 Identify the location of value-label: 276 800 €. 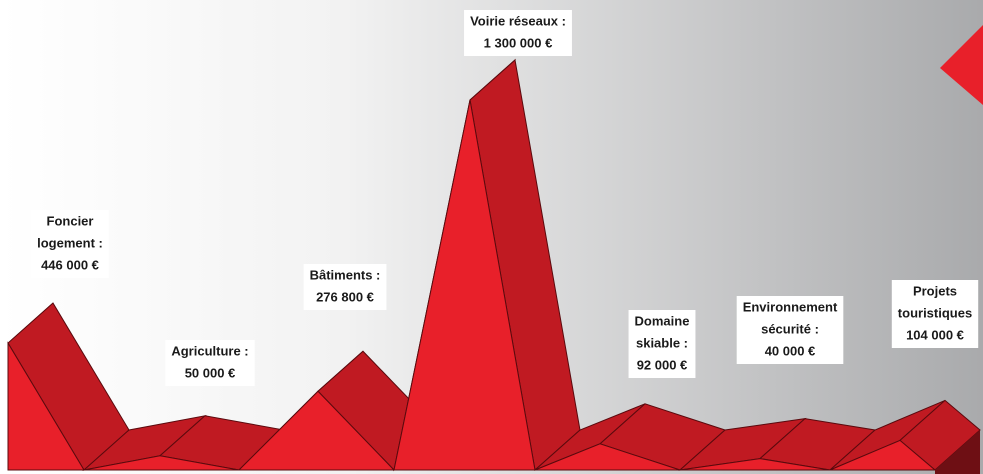
(345, 296).